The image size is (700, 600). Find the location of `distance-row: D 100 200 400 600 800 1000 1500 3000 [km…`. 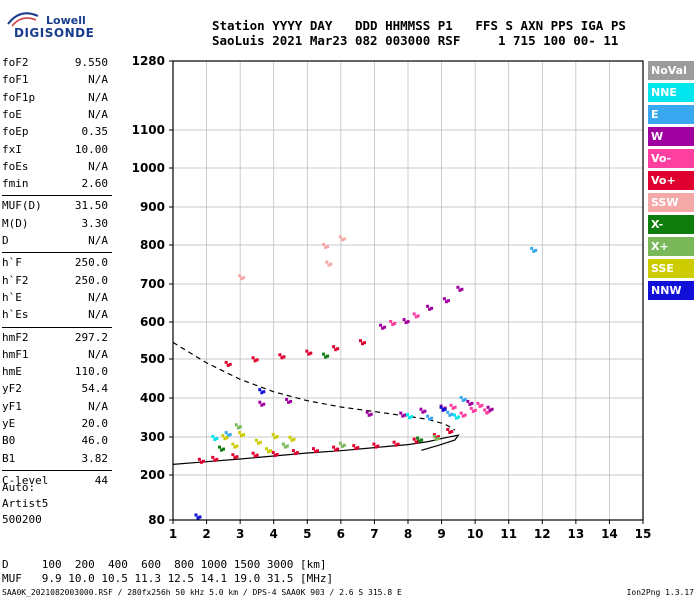

distance-row: D 100 200 400 600 800 1000 1500 3000 [km… is located at coordinates (164, 564).